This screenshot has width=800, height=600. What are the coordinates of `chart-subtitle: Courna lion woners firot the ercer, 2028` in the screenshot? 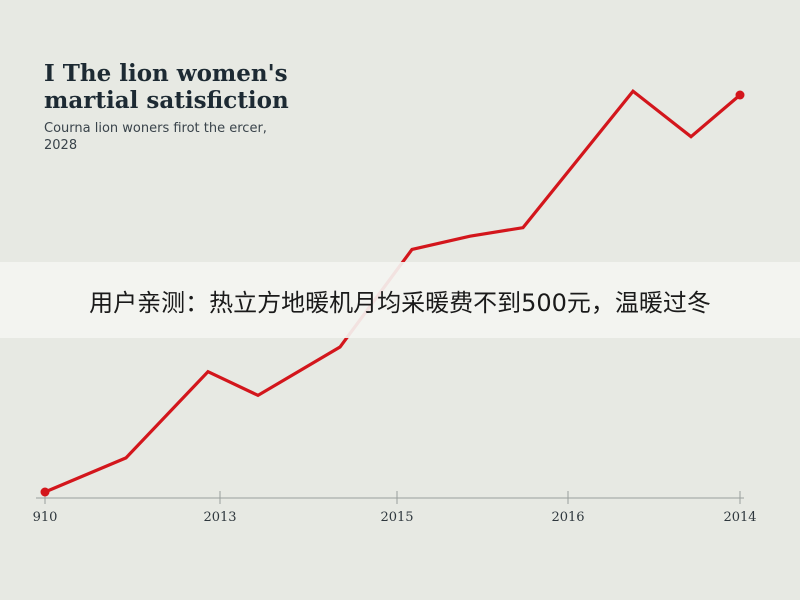 It's located at (155, 137).